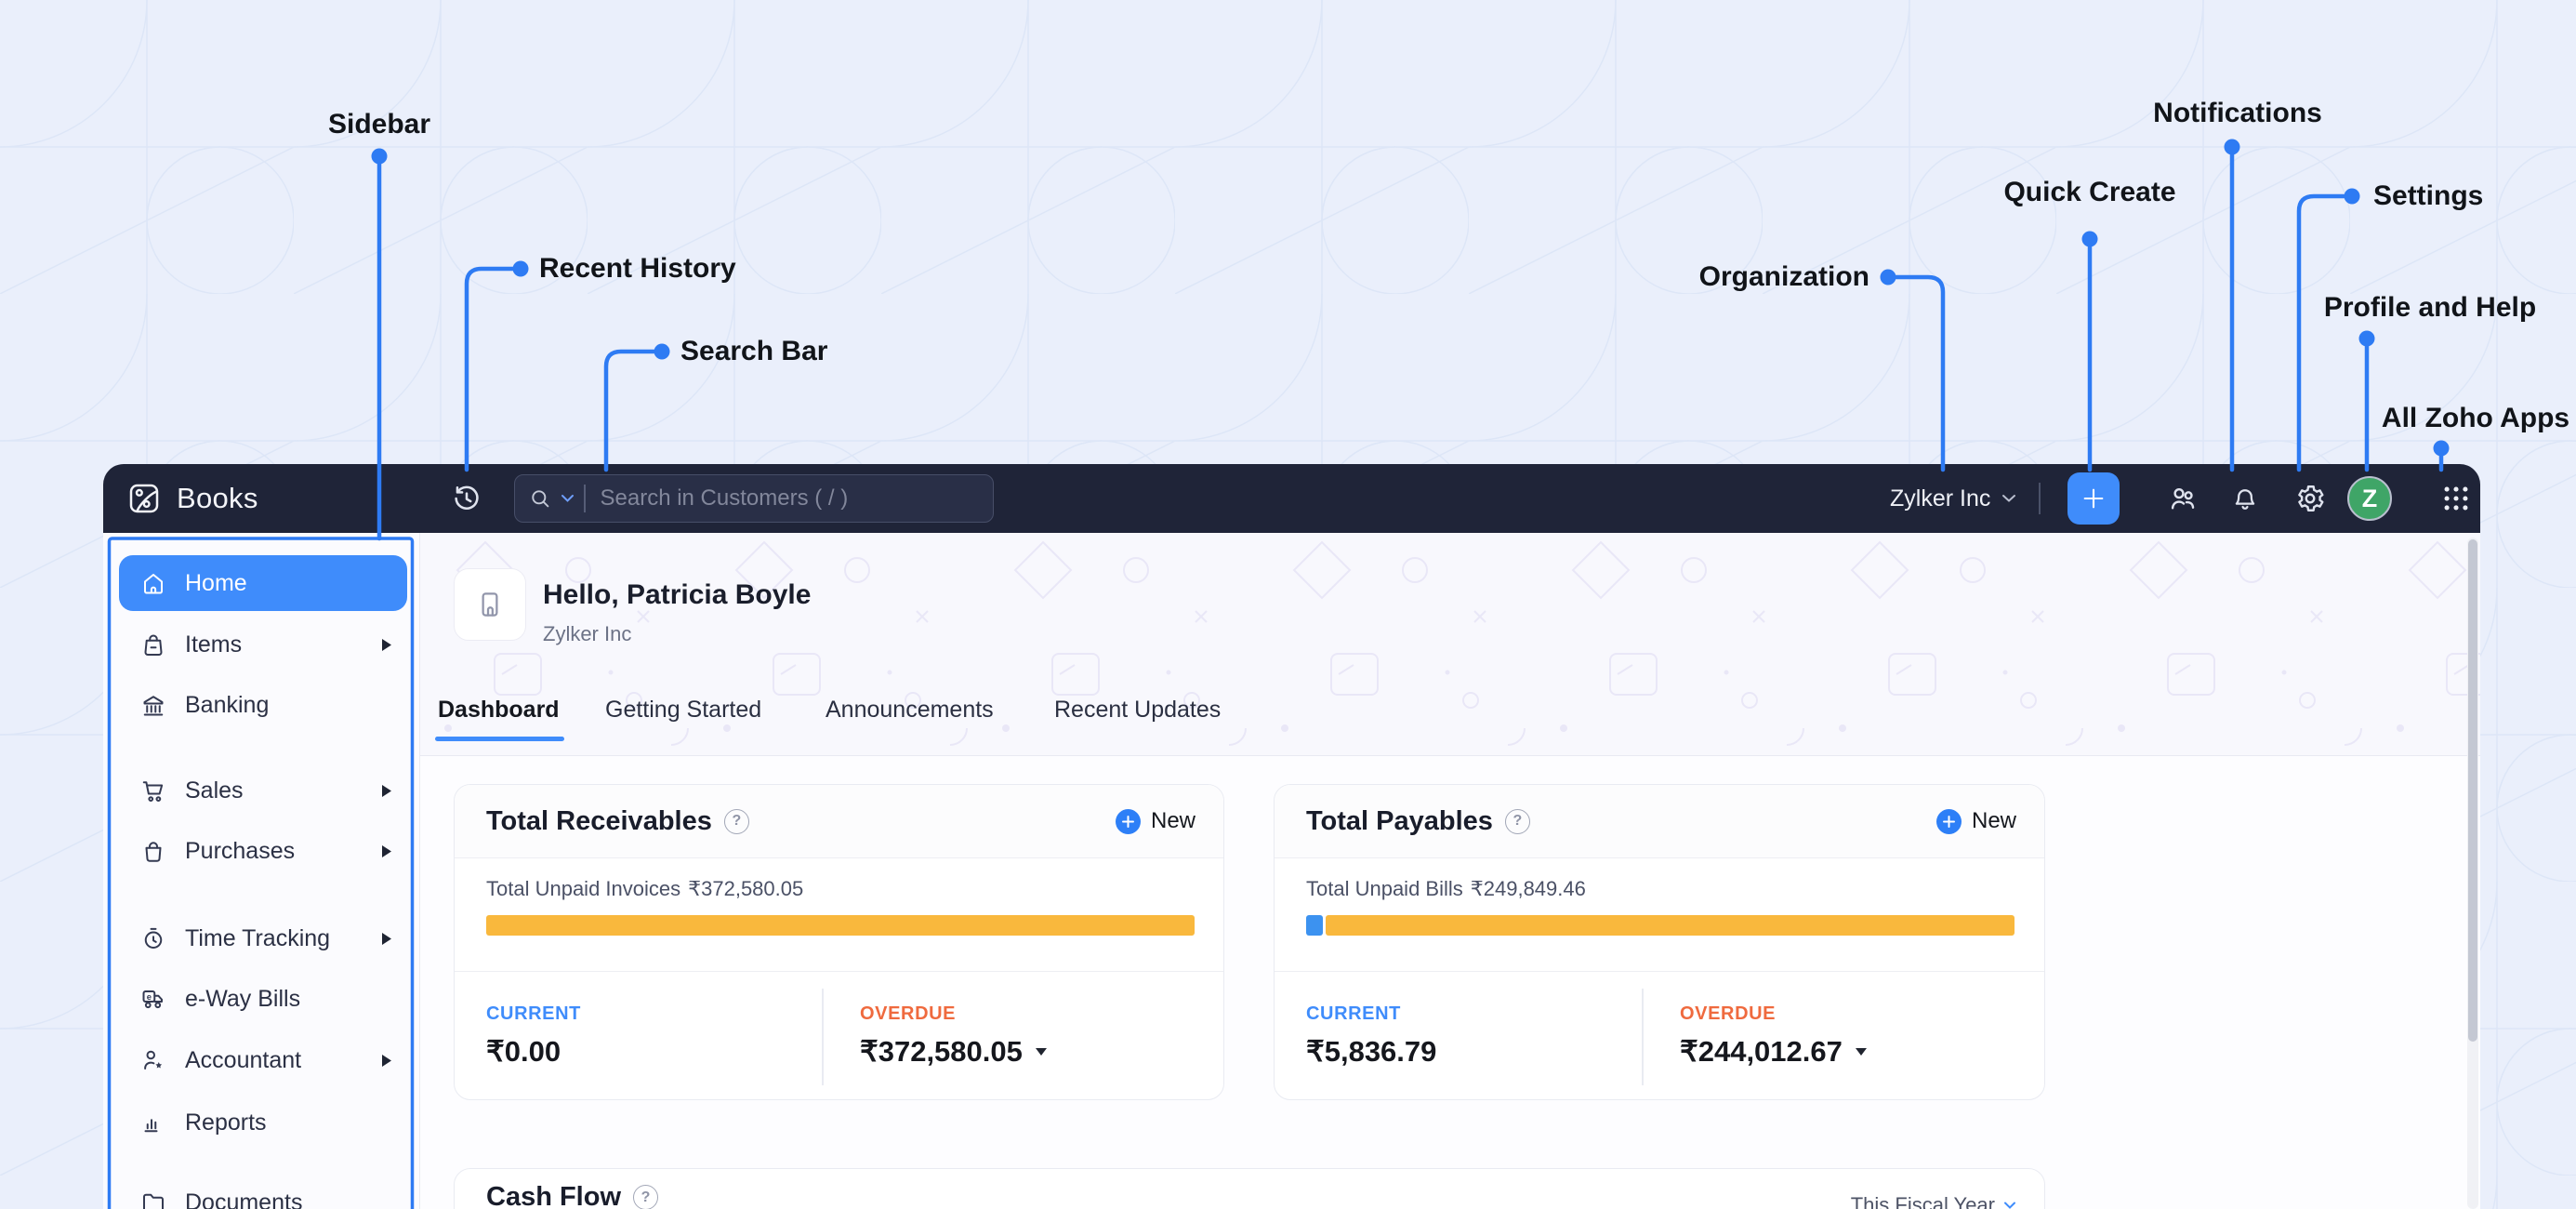 The width and height of the screenshot is (2576, 1209). What do you see at coordinates (1774, 1052) in the screenshot?
I see `overdue-value-dropdown: ₹244,012.67` at bounding box center [1774, 1052].